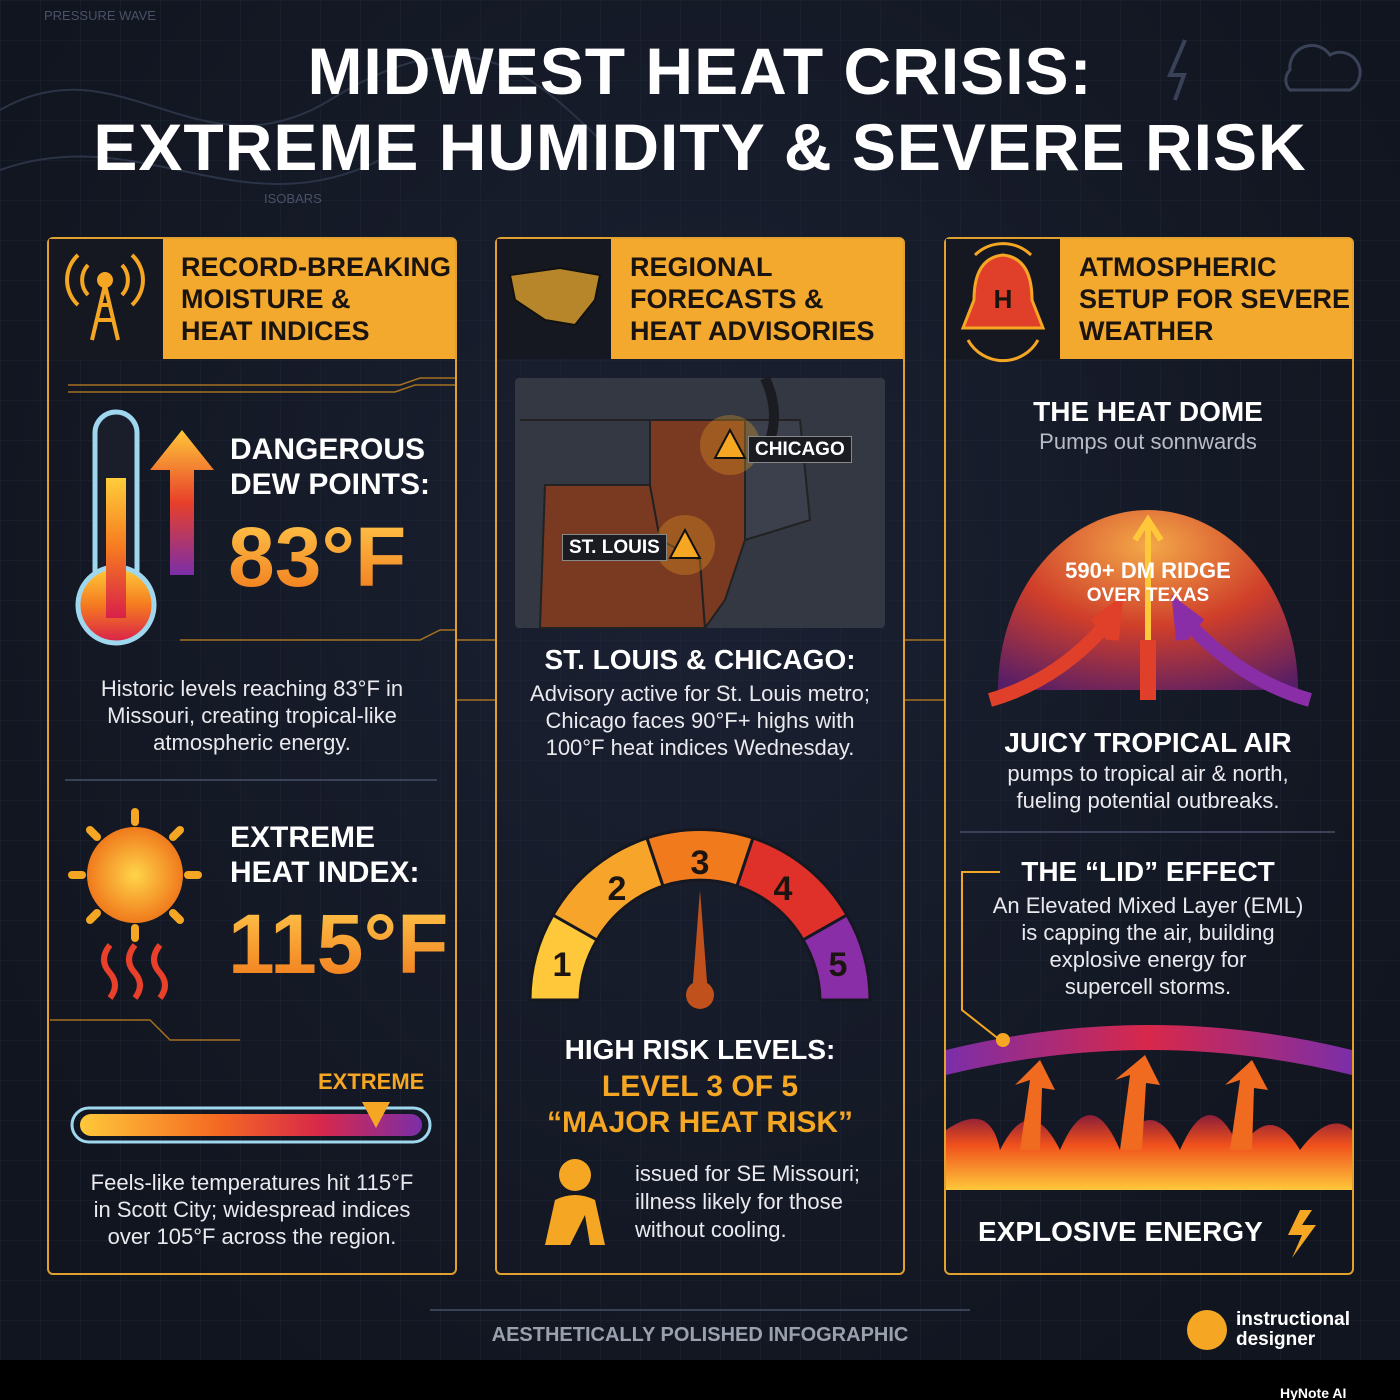 The height and width of the screenshot is (1400, 1400). What do you see at coordinates (1313, 1392) in the screenshot?
I see `watermark: HyNote AI` at bounding box center [1313, 1392].